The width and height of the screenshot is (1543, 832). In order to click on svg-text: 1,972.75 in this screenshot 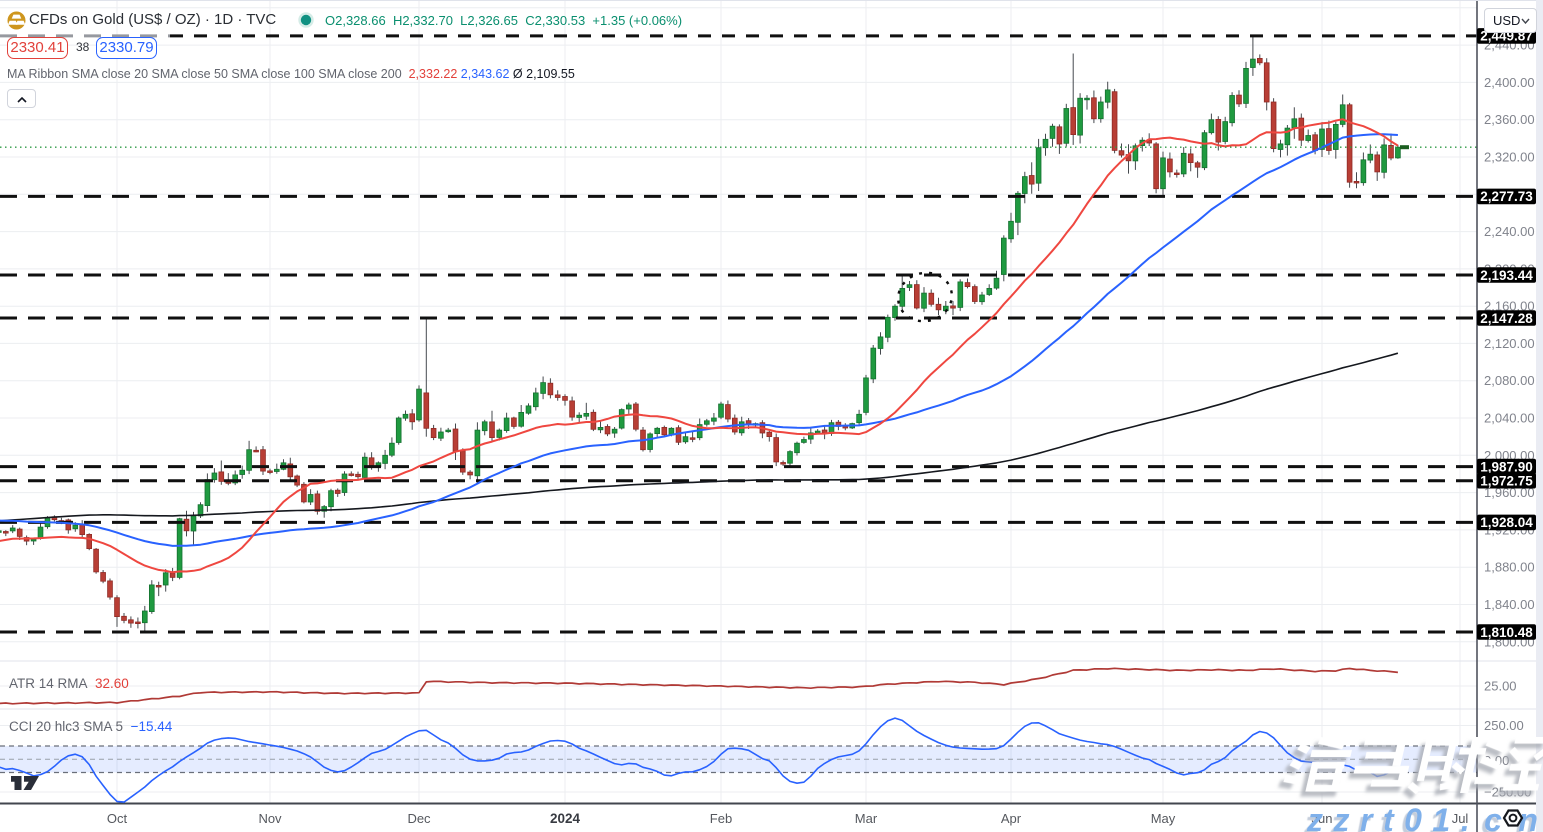, I will do `click(1506, 481)`.